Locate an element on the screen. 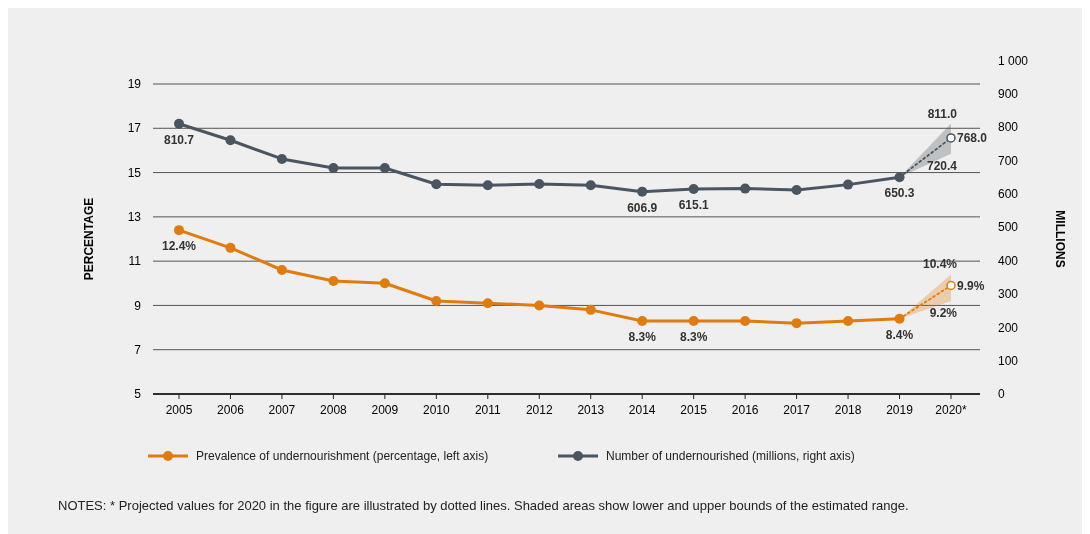  data-label: 615.1 is located at coordinates (694, 204).